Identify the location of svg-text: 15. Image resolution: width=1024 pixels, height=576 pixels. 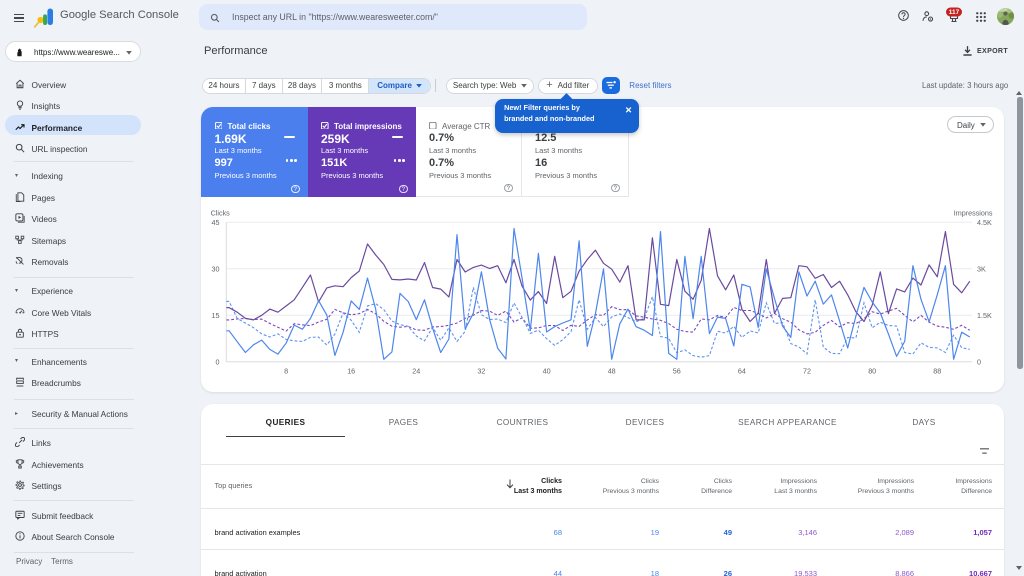
(216, 315).